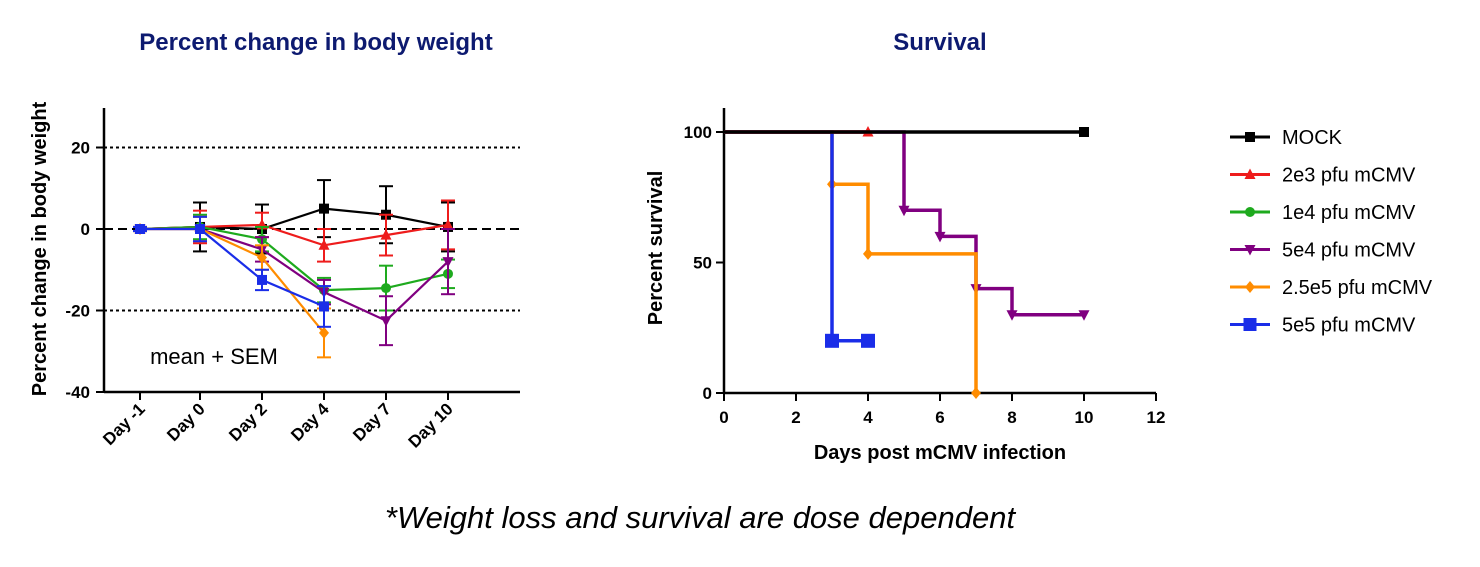  I want to click on legend-label: 1e4 pfu mCMV, so click(1349, 213).